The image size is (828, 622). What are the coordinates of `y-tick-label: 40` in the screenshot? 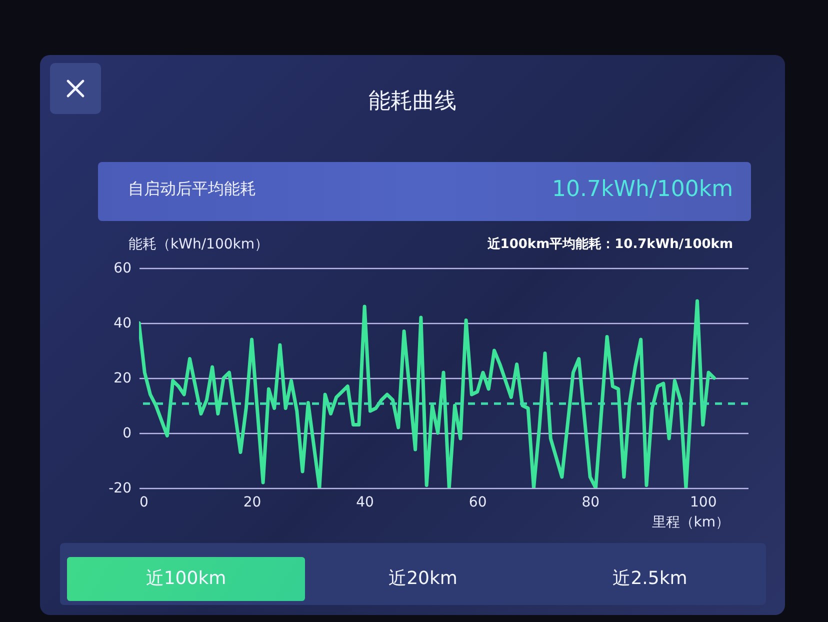 It's located at (123, 324).